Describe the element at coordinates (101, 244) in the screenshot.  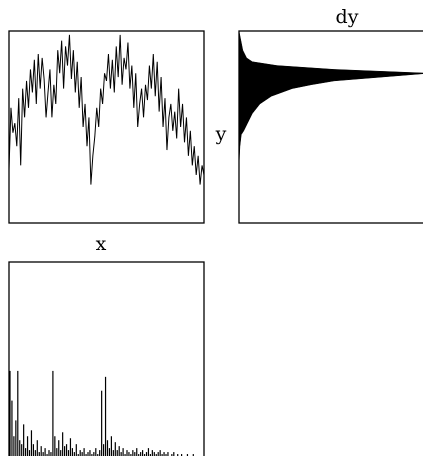
I see `x-axis-label: x` at that location.